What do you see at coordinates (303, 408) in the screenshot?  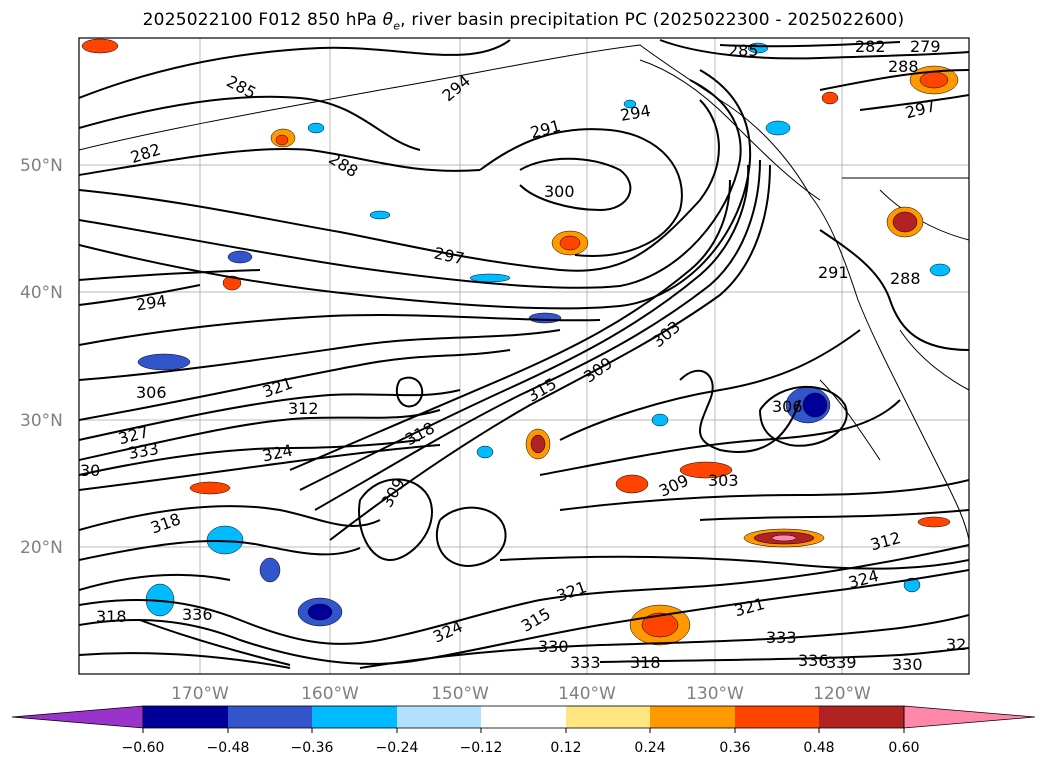 I see `contour-label: 312` at bounding box center [303, 408].